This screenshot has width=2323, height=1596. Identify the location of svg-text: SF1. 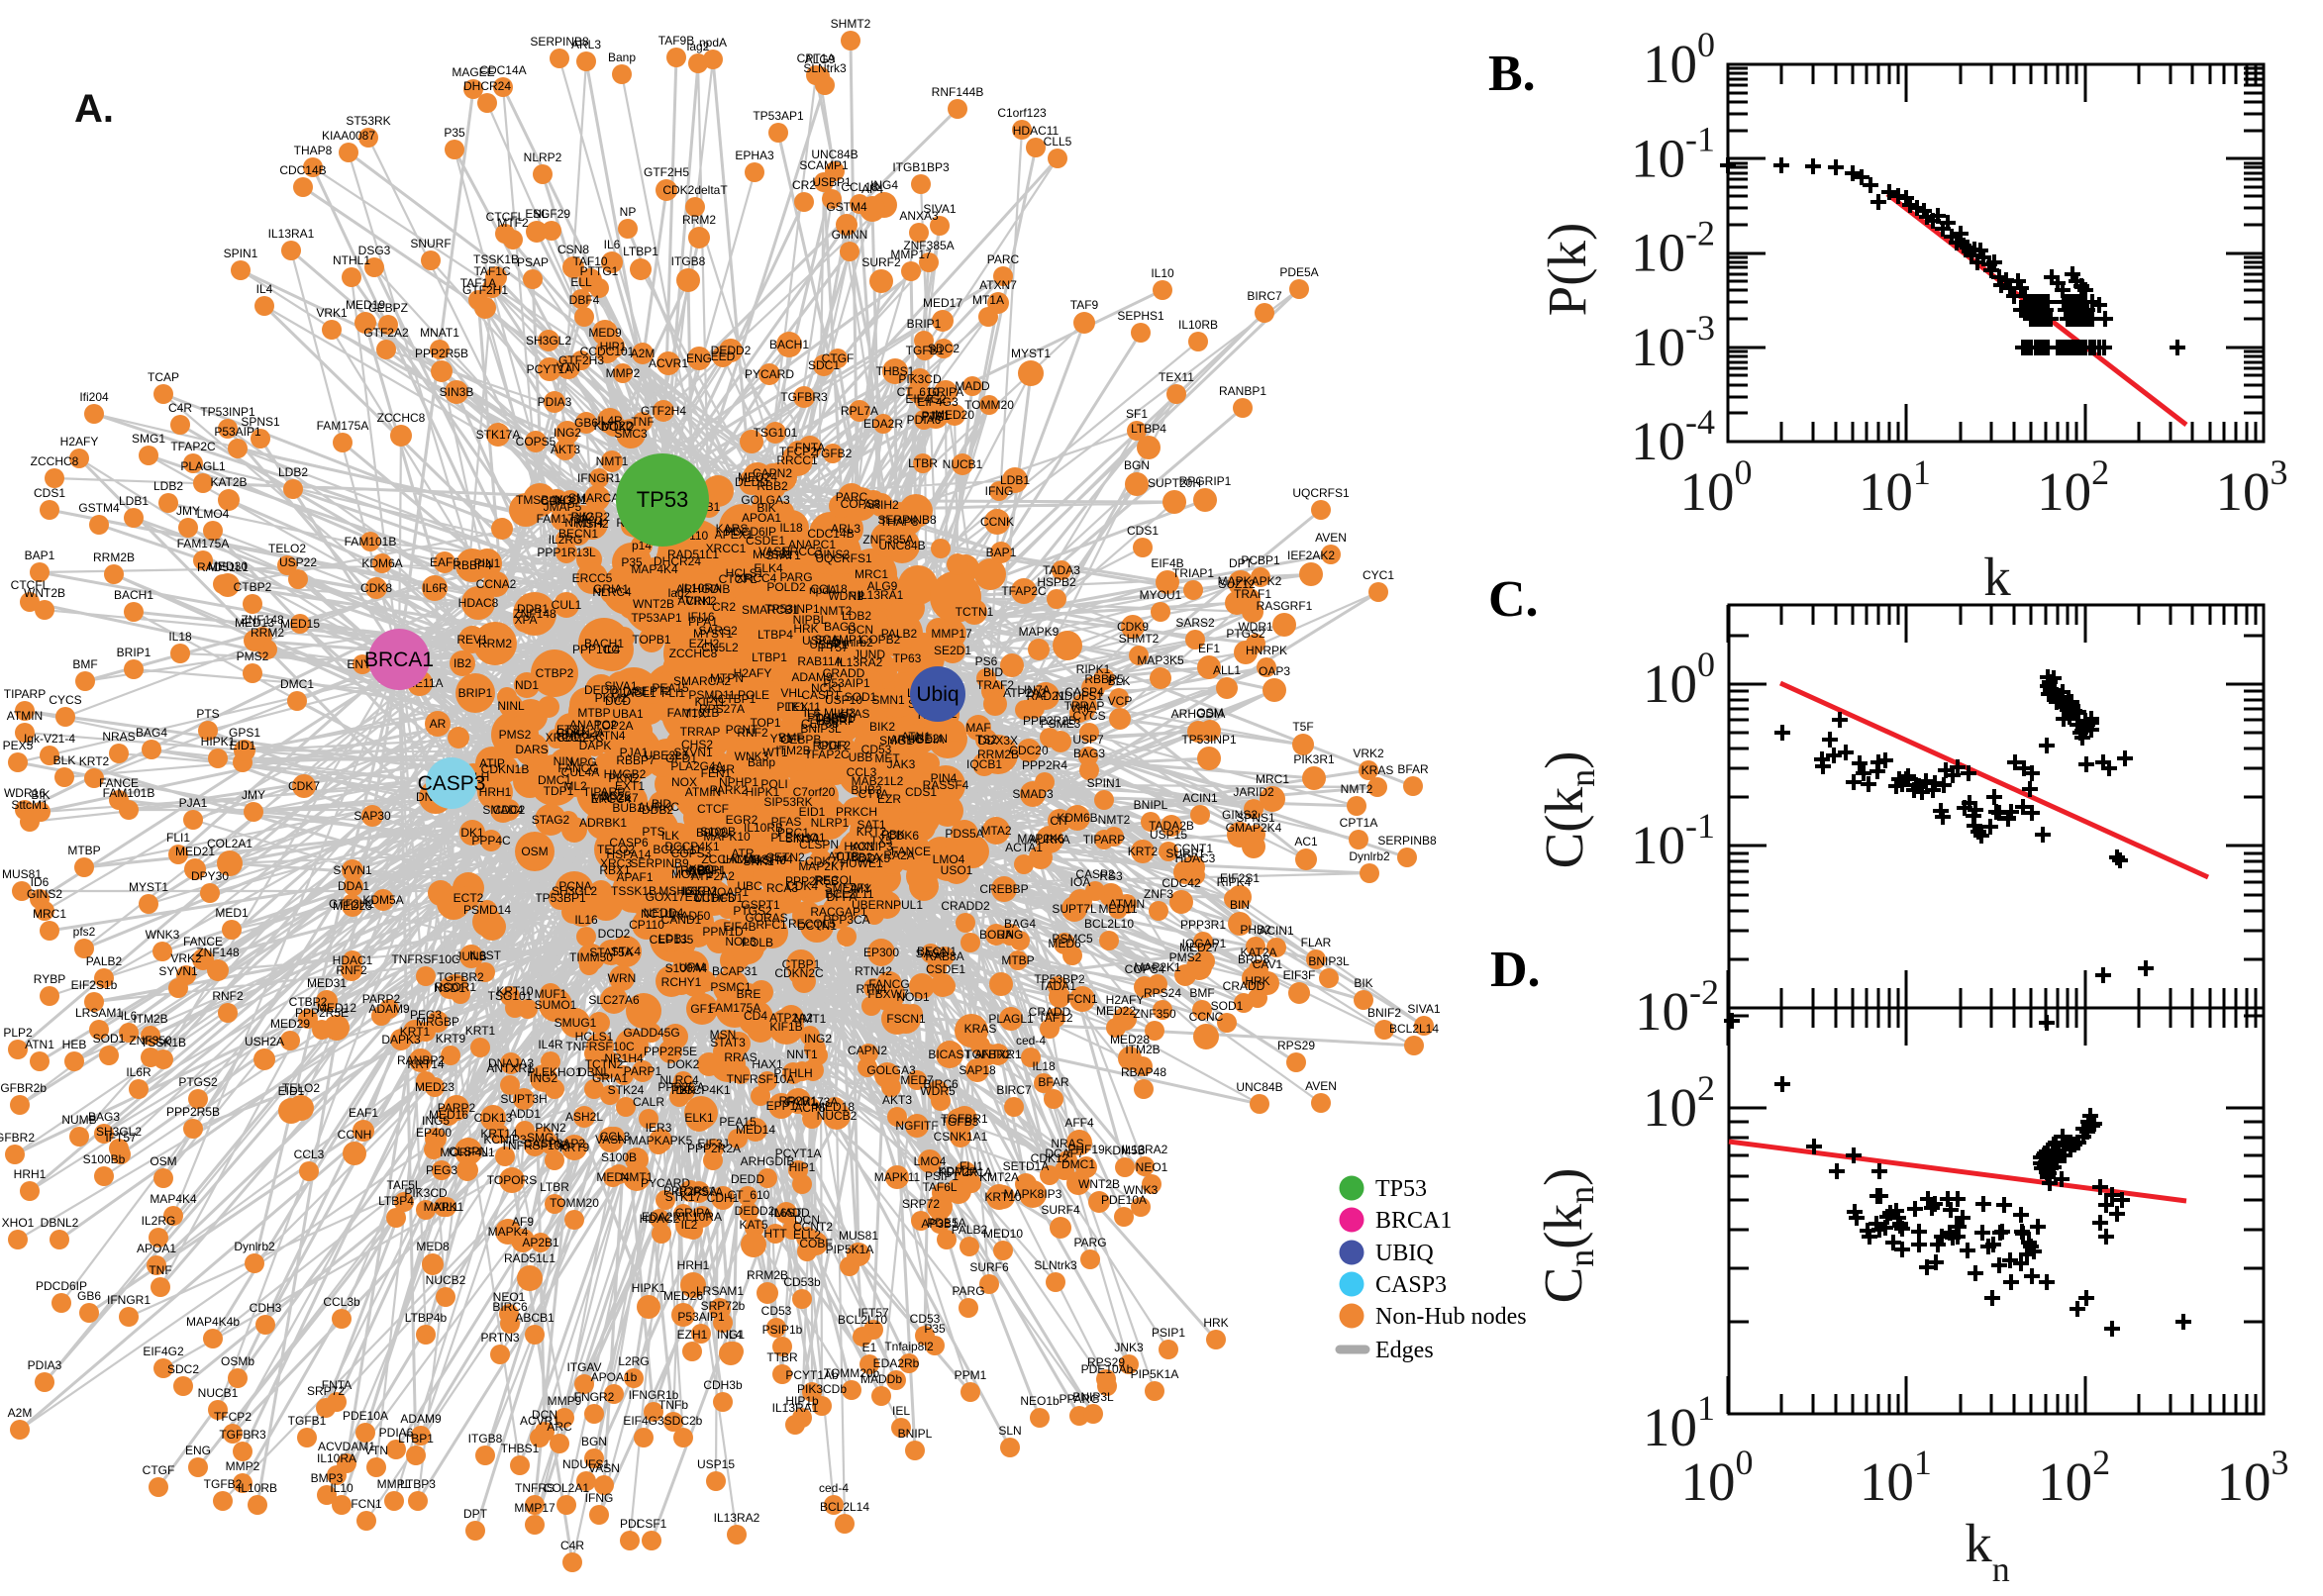
(1137, 414).